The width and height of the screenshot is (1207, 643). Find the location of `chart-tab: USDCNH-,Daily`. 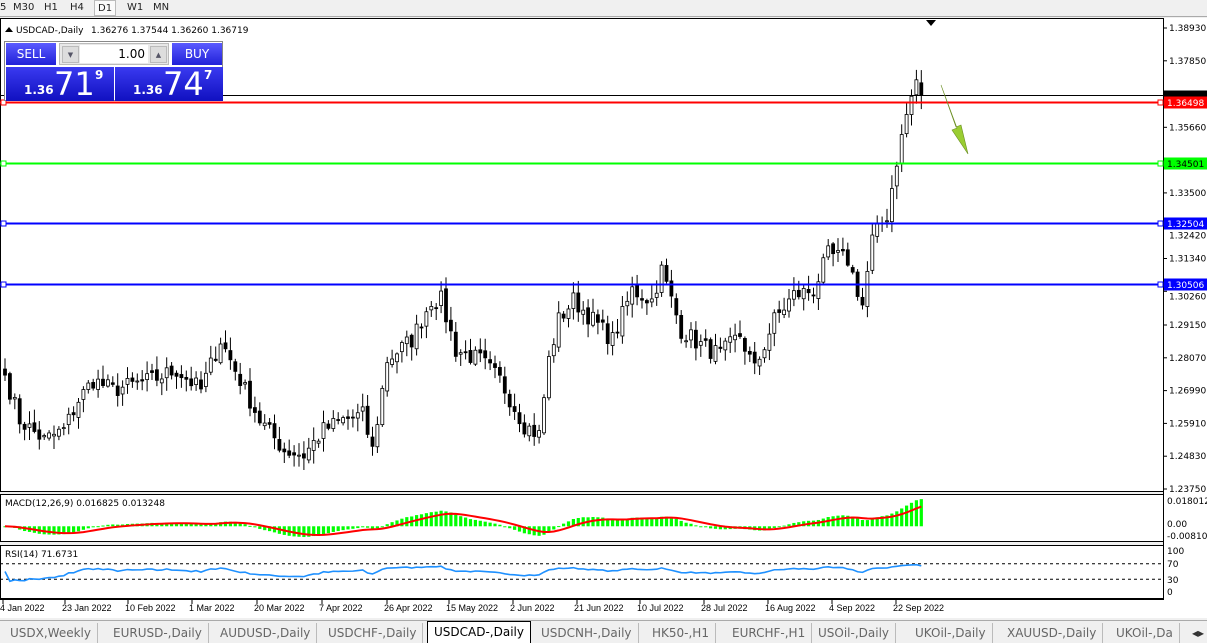

chart-tab: USDCNH-,Daily is located at coordinates (587, 633).